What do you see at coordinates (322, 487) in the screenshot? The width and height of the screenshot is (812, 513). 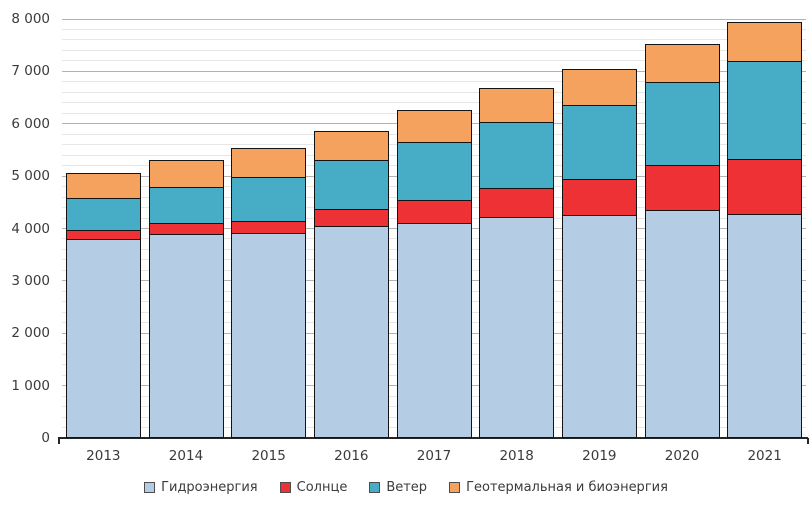 I see `legend-label: Солнце` at bounding box center [322, 487].